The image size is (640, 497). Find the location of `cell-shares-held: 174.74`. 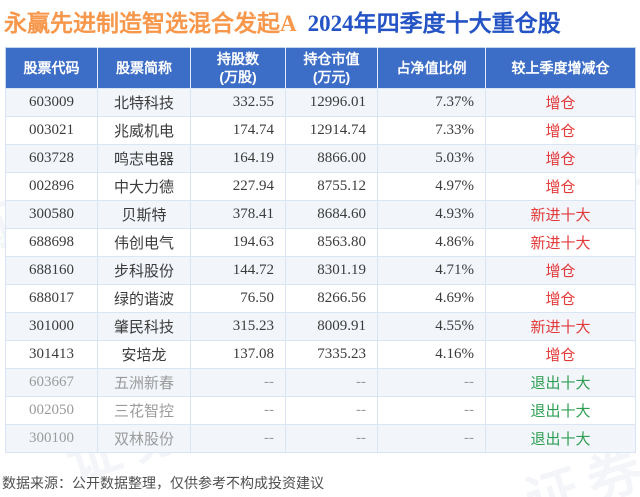

cell-shares-held: 174.74 is located at coordinates (238, 130).